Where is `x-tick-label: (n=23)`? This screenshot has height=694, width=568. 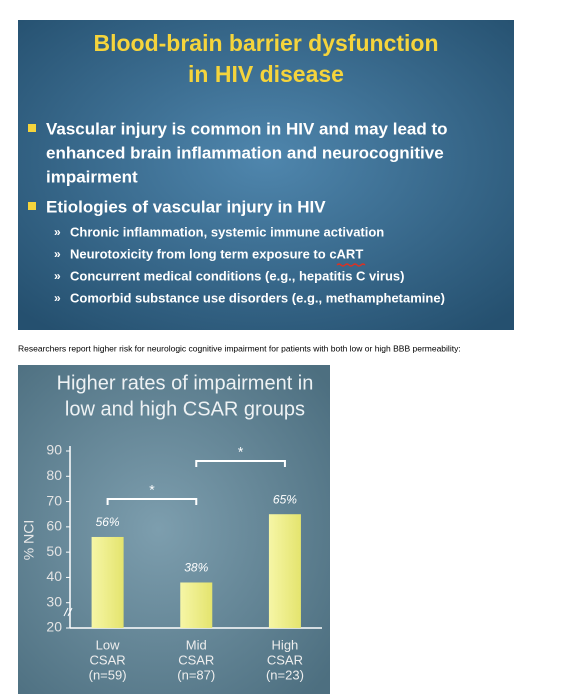
x-tick-label: (n=23) is located at coordinates (285, 674).